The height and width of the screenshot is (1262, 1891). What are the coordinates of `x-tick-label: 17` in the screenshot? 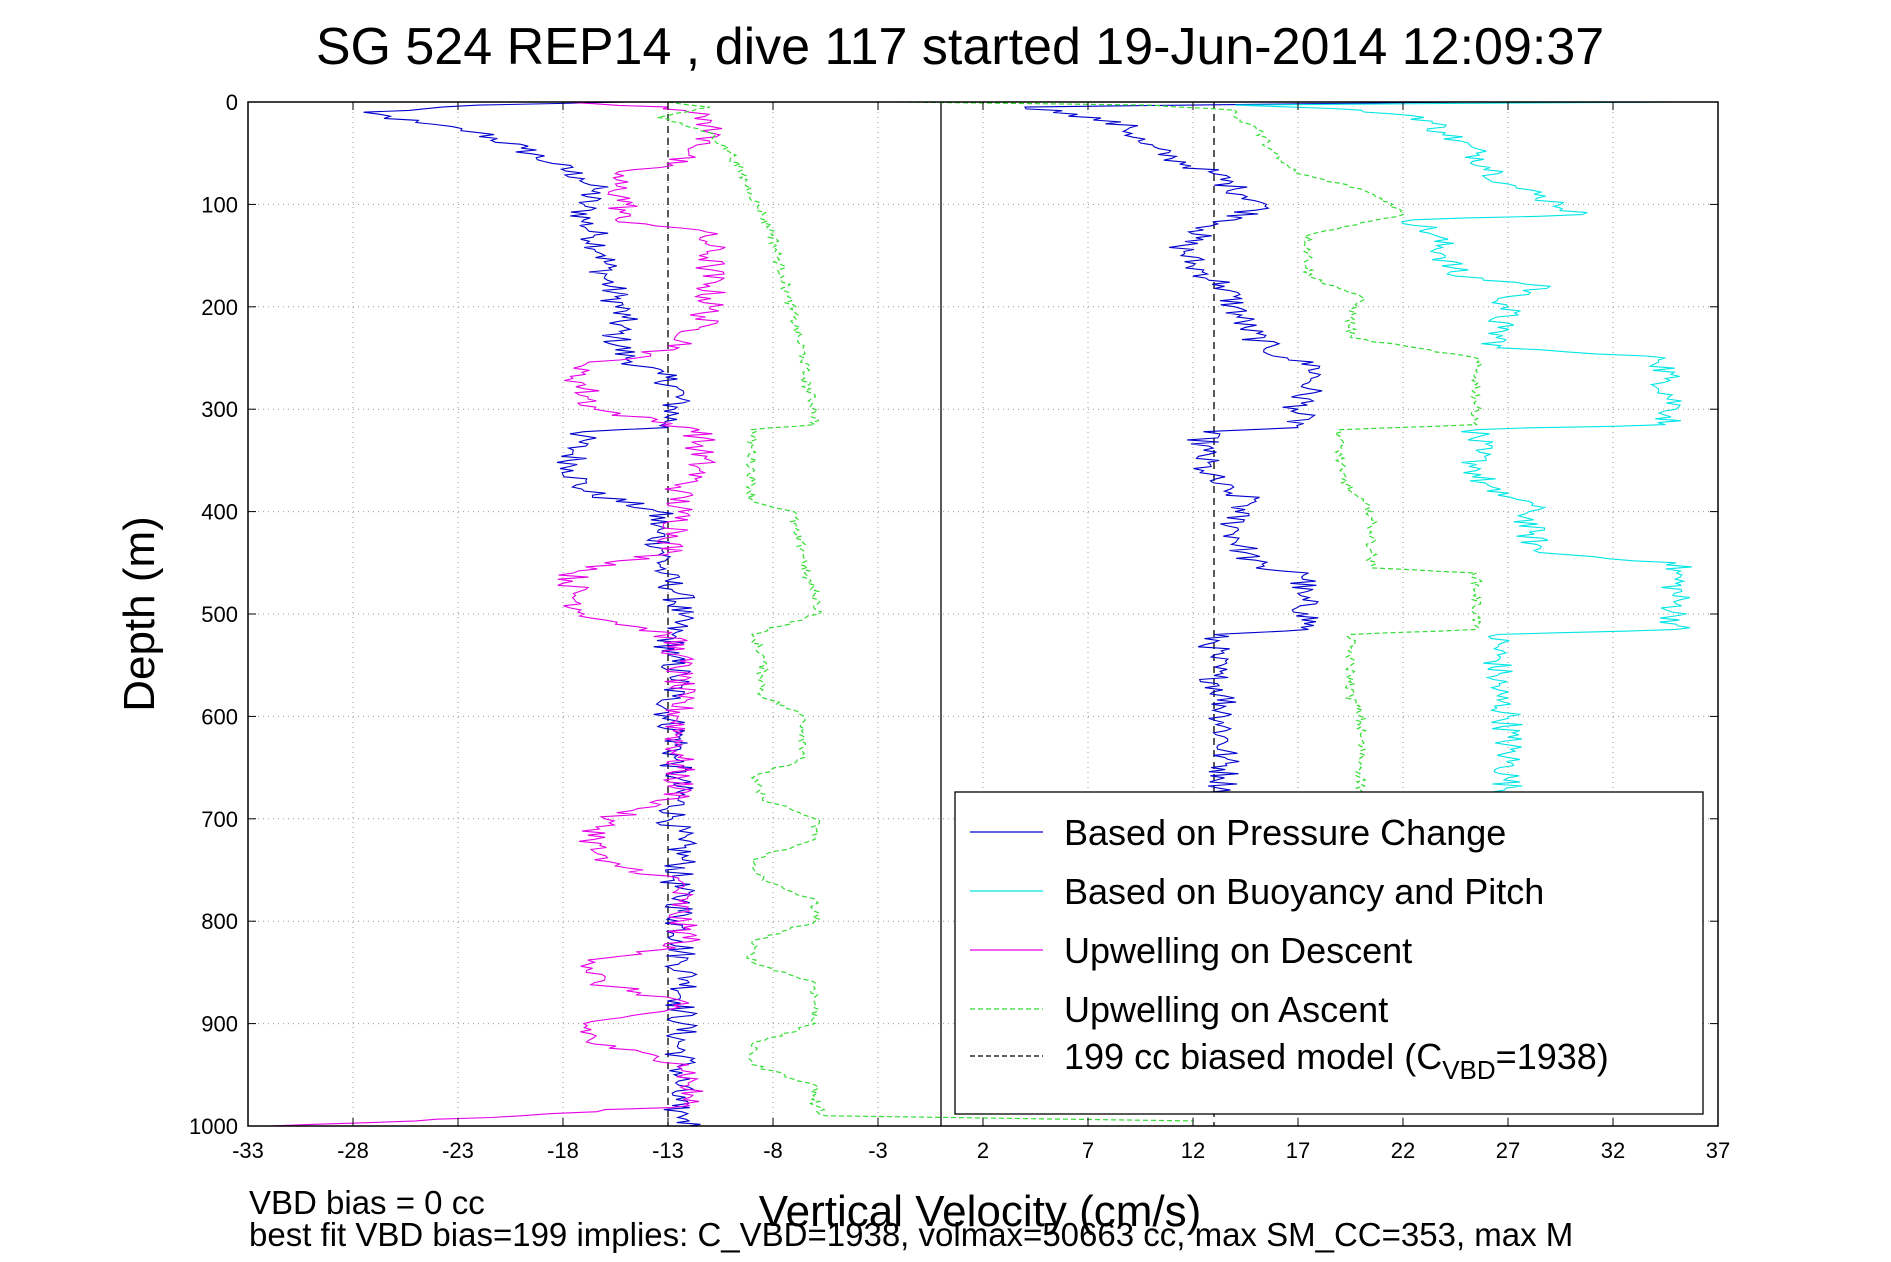 It's located at (1298, 1150).